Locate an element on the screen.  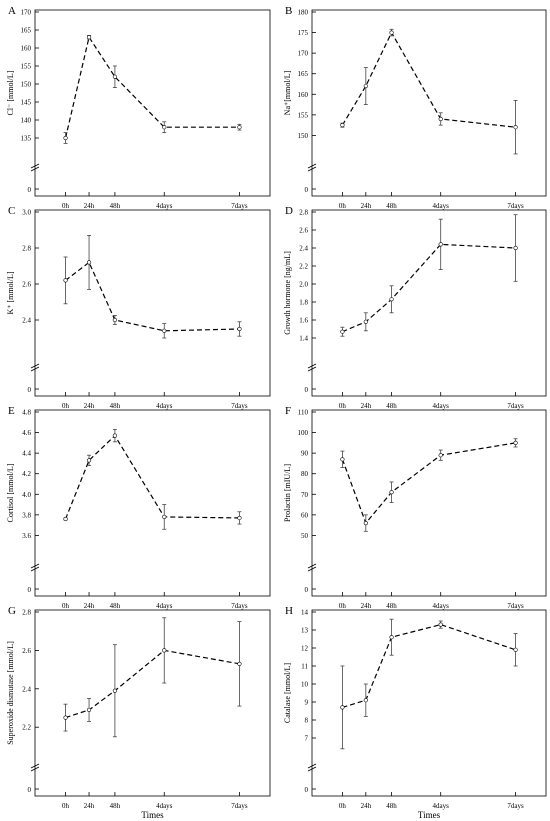
y-axis-label: Cortisol [mmol/L] is located at coordinates (10, 492).